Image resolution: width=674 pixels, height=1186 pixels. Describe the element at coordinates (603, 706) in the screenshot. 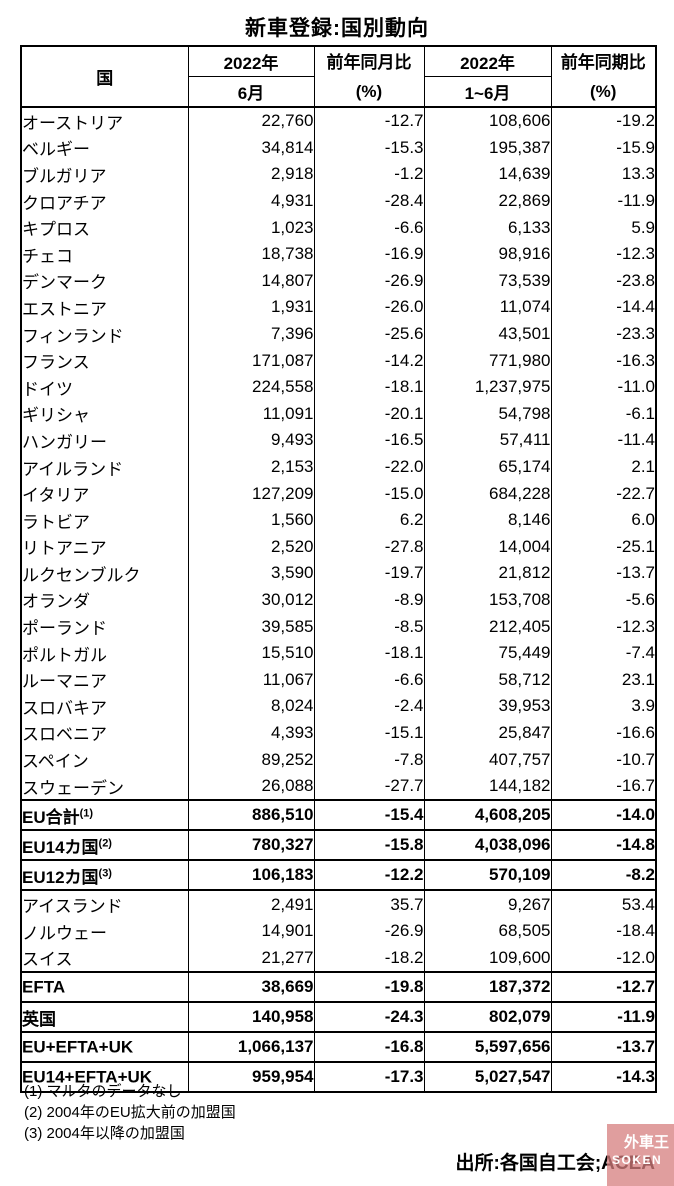

I see `yoy-period-value: 3.9` at that location.